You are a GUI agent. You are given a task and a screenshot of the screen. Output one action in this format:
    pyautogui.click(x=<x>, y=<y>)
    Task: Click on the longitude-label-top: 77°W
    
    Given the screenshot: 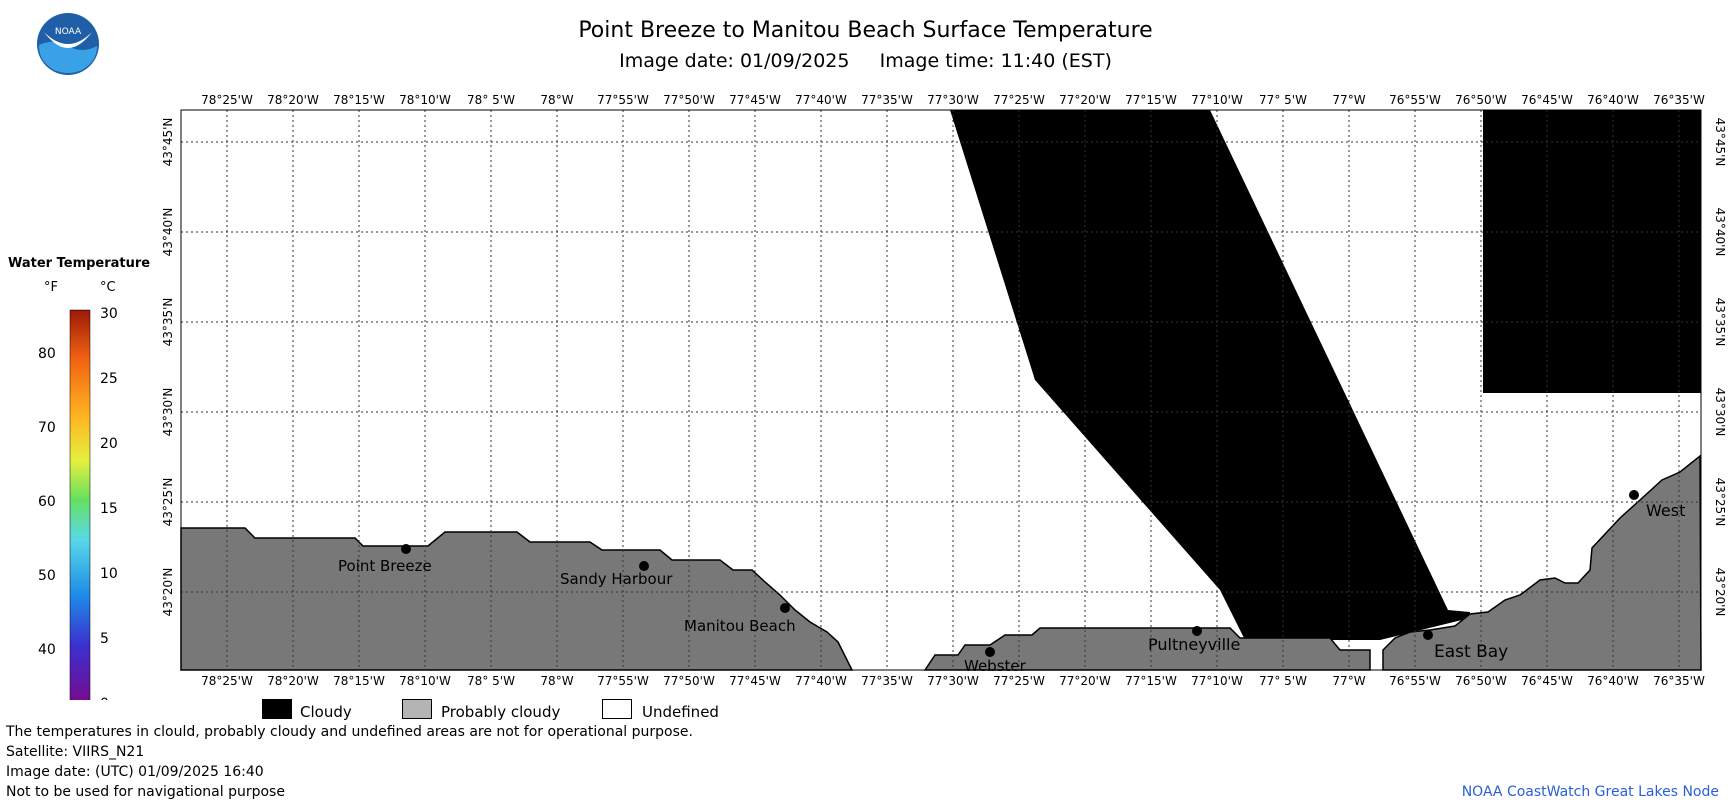 What is the action you would take?
    pyautogui.click(x=1348, y=100)
    